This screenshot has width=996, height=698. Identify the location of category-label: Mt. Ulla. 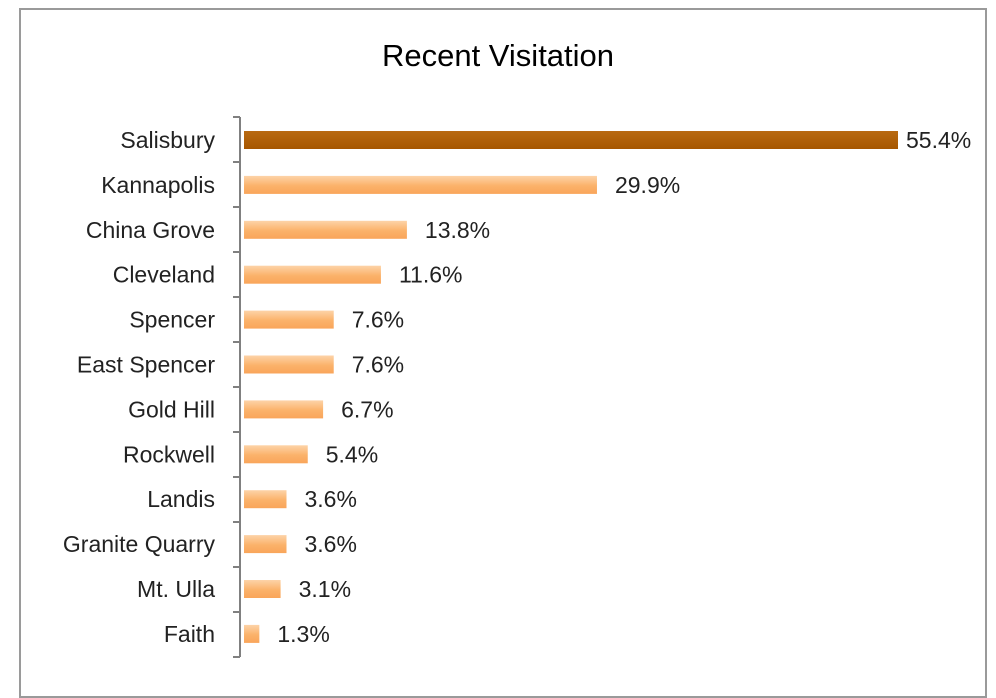
(176, 589).